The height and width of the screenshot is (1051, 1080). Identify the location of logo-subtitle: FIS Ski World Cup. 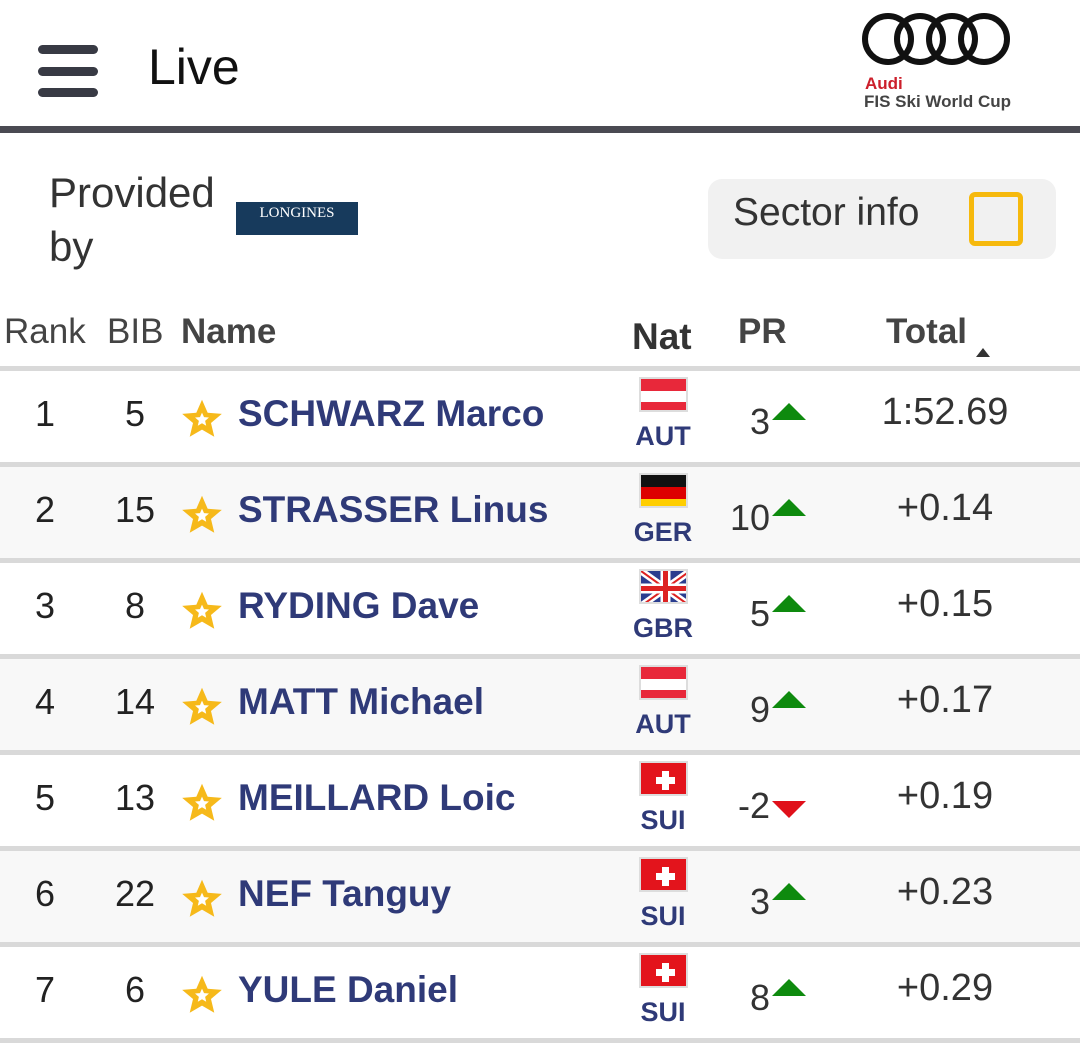
(938, 101).